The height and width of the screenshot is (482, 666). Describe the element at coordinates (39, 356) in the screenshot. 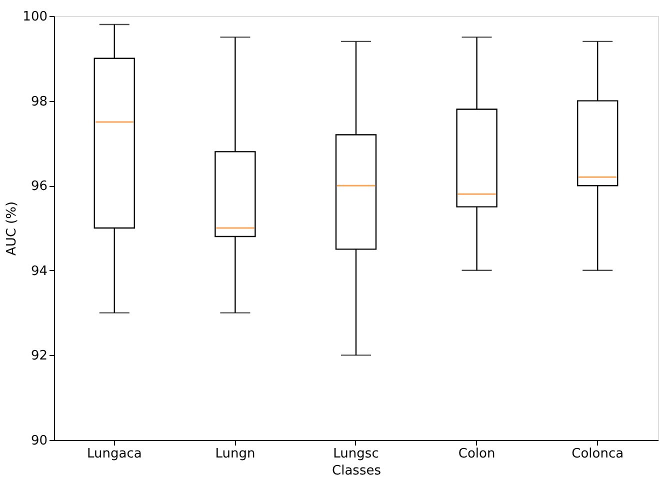

I see `y-tick-label: 92` at that location.